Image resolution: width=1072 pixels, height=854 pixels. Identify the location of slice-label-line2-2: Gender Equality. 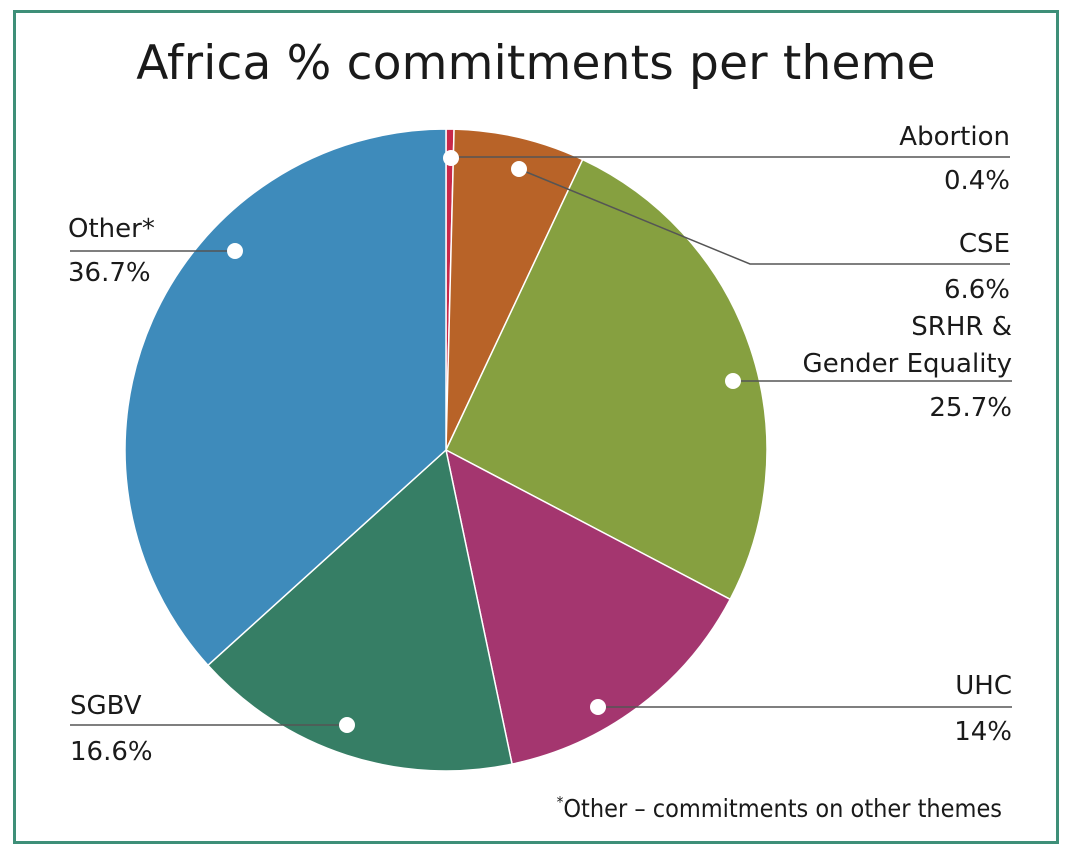
(907, 364).